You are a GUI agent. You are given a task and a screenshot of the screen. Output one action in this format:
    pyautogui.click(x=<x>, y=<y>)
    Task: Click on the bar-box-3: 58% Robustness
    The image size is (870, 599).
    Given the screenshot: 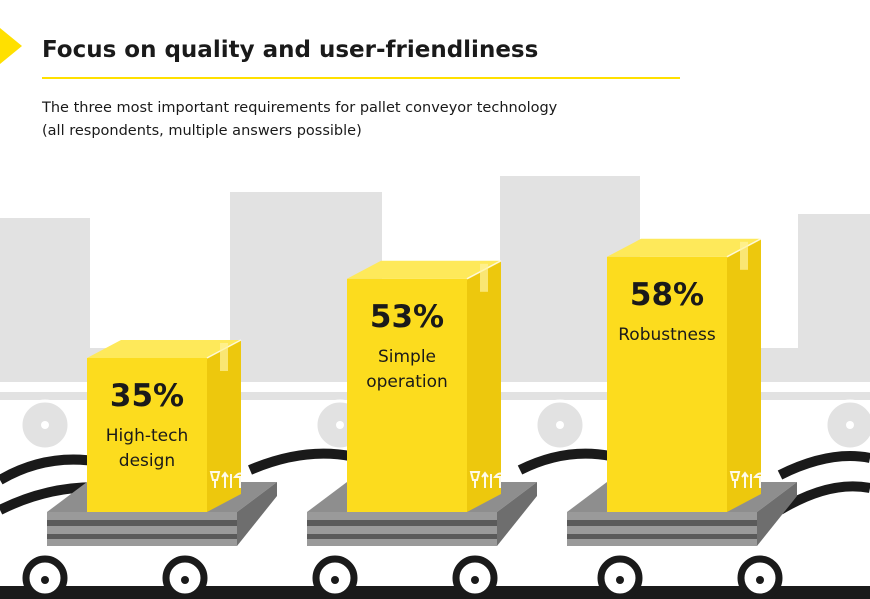 What is the action you would take?
    pyautogui.click(x=682, y=392)
    